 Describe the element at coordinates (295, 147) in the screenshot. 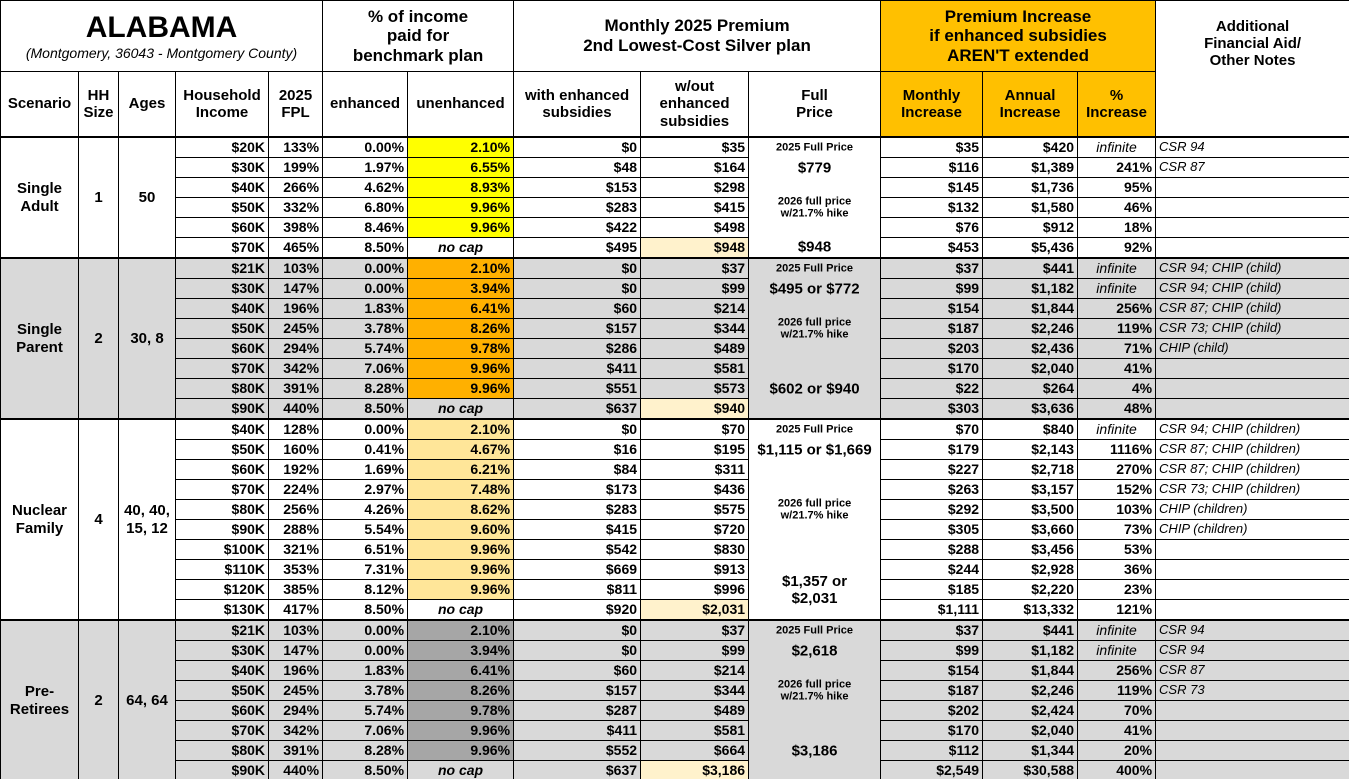

I see `cell: 133%` at that location.